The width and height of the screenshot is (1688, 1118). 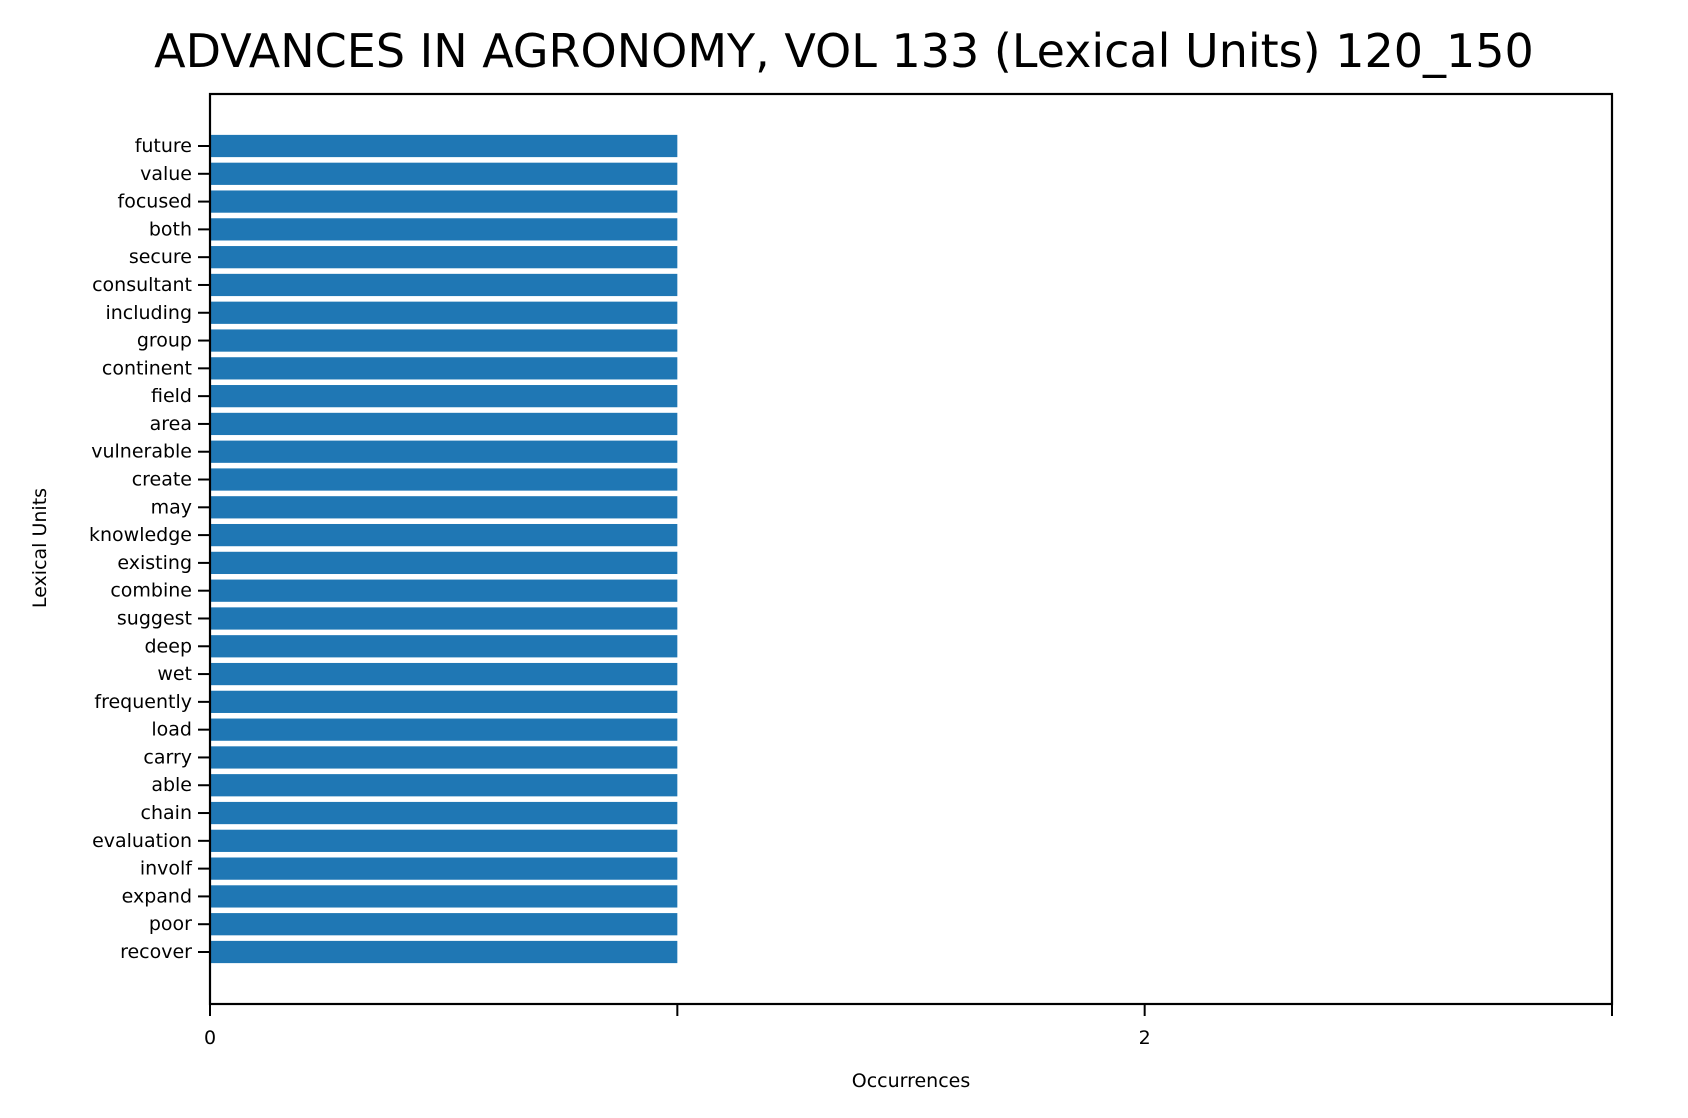 I want to click on y-tick-label-create: create, so click(x=162, y=480).